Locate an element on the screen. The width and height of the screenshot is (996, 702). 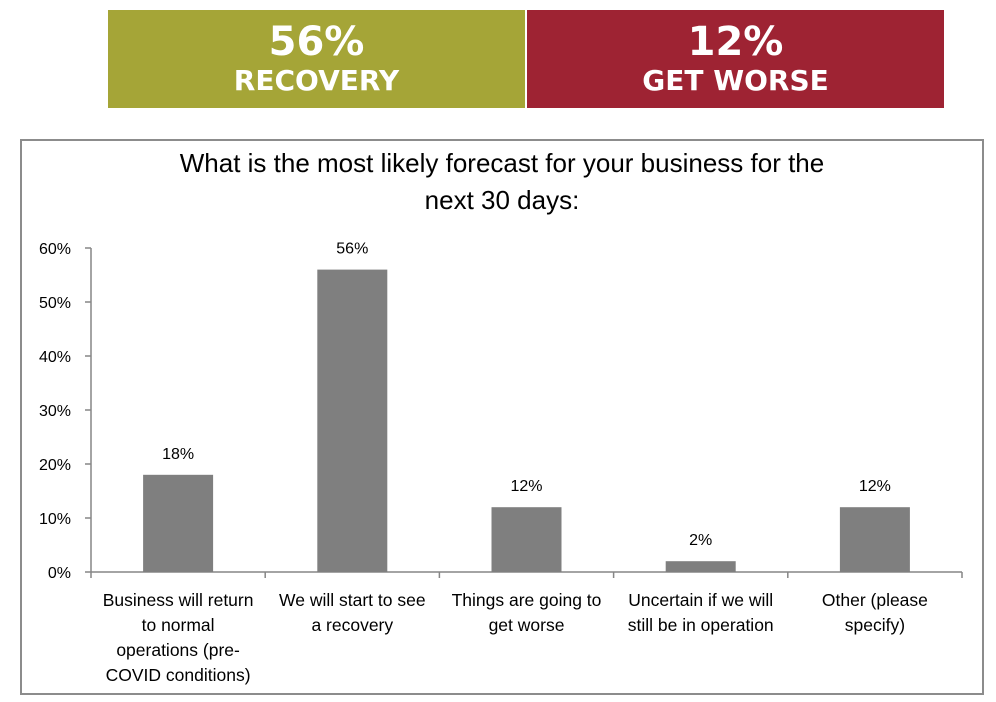
x-category-label: still be in operation is located at coordinates (701, 625).